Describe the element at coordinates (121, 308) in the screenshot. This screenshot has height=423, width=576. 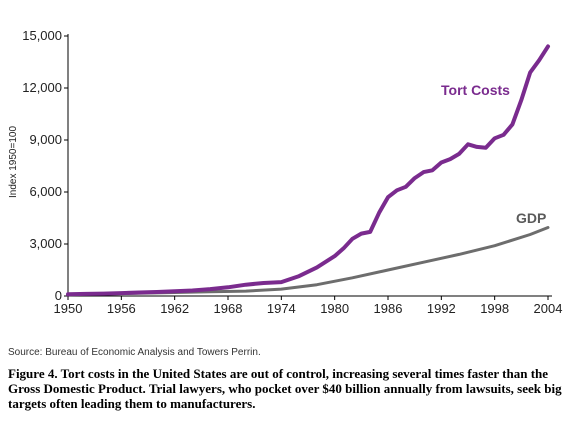
I see `x-tick-label: 1956` at that location.